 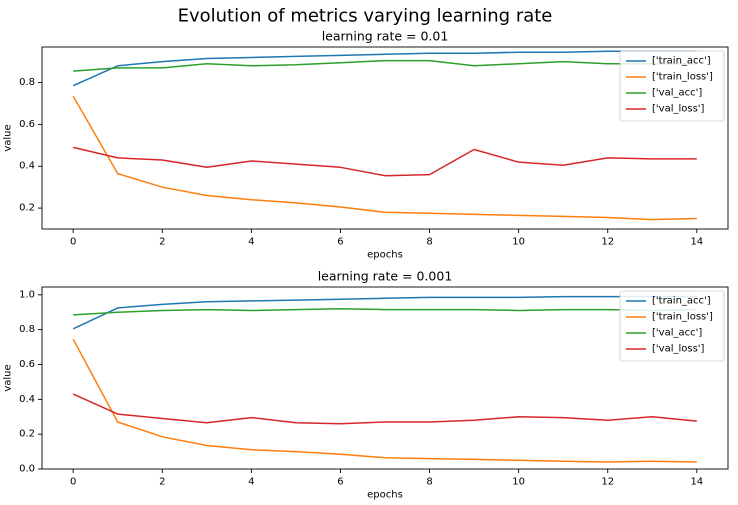 What do you see at coordinates (385, 276) in the screenshot?
I see `subplot-title: learning rate = 0.001` at bounding box center [385, 276].